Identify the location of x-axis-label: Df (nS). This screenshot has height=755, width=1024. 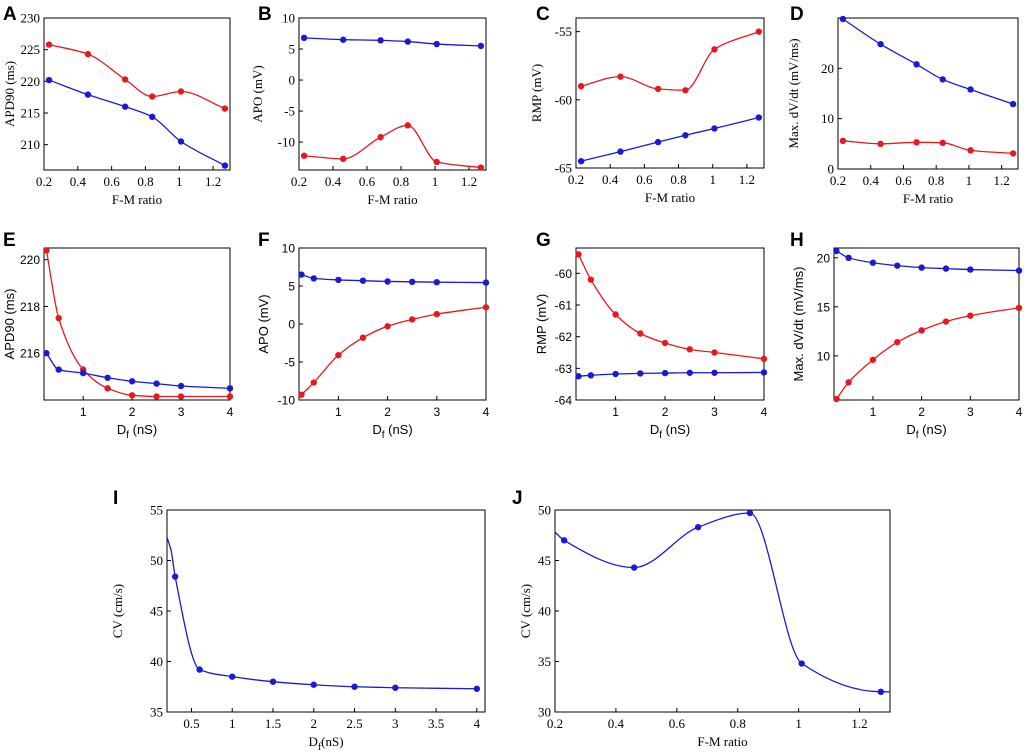
(137, 431).